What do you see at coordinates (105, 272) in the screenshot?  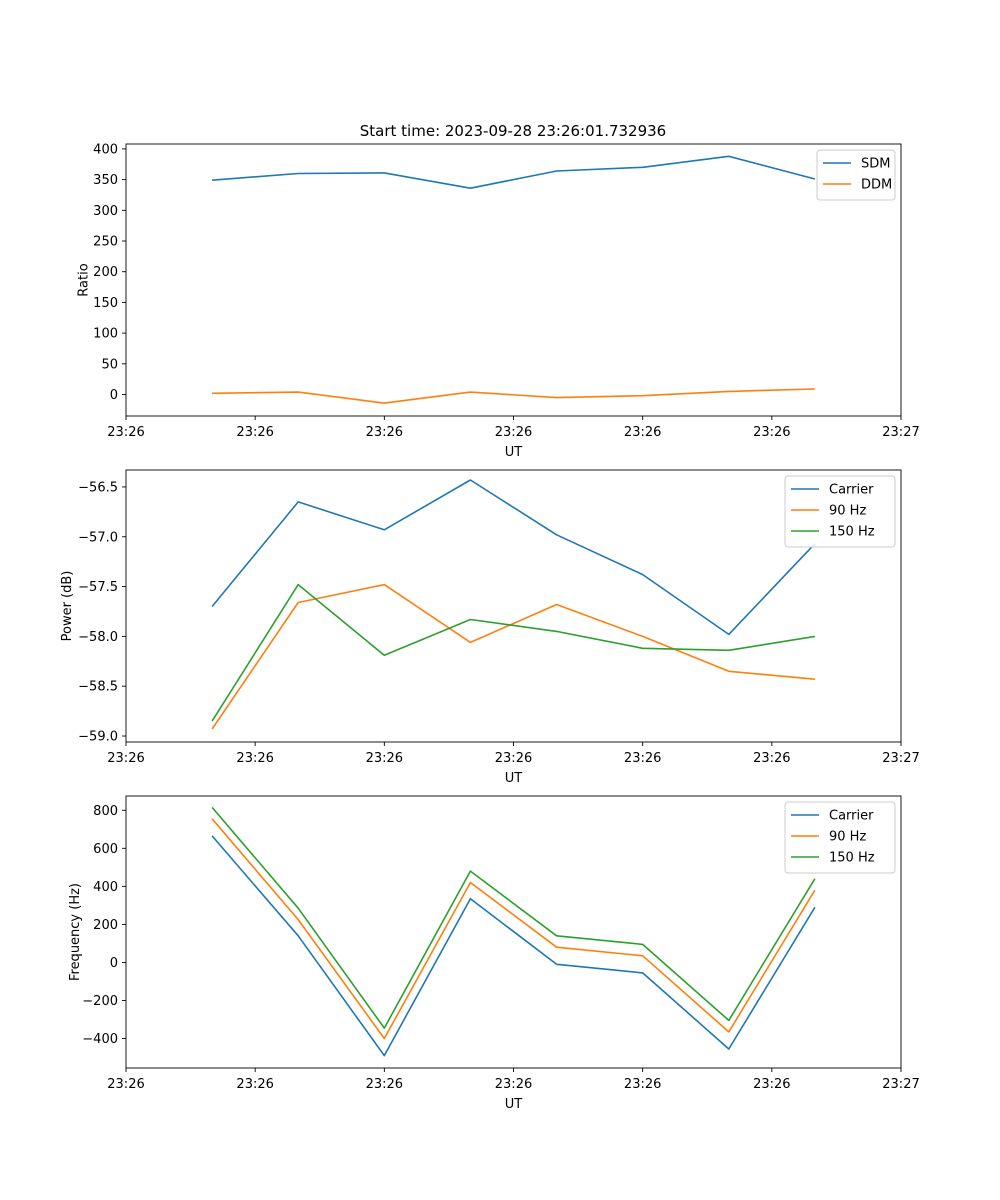 I see `ratio-y-tick-label: 200` at bounding box center [105, 272].